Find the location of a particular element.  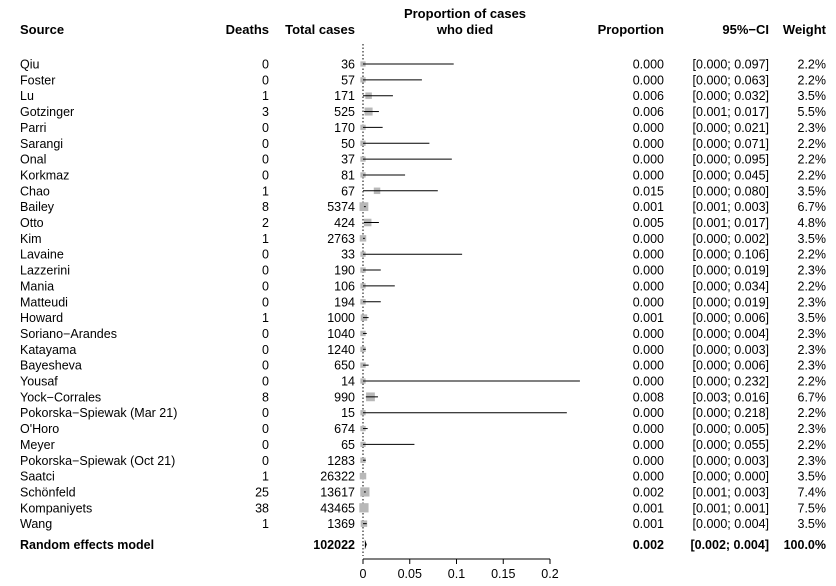

study-total-cases: 1040 is located at coordinates (341, 334).